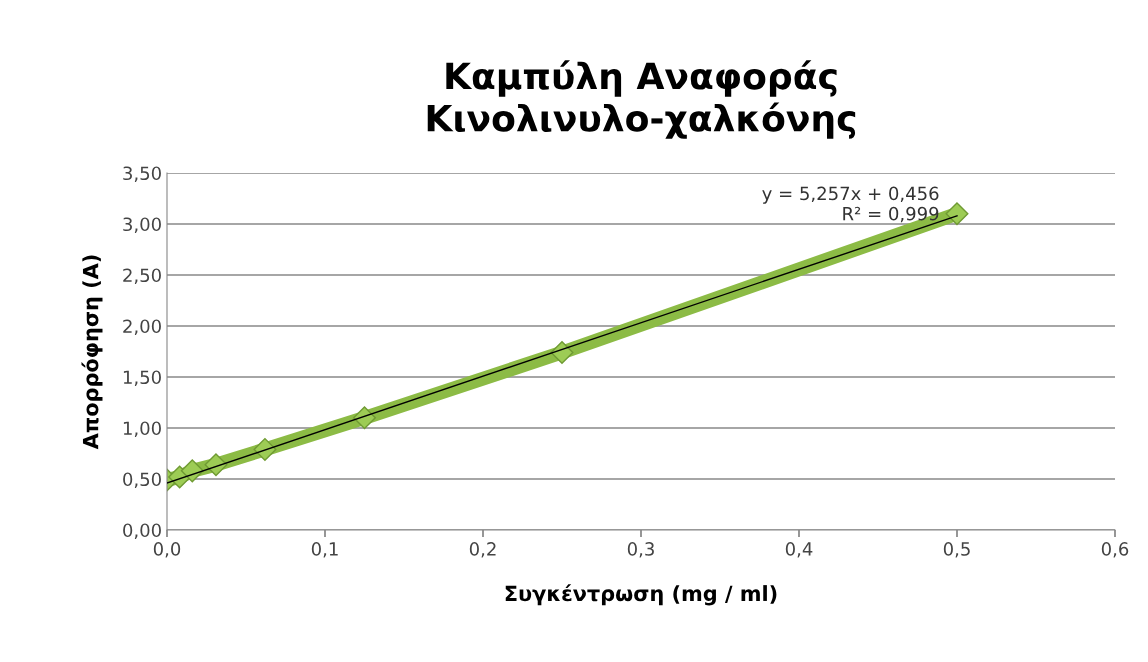  I want to click on x-tick-label: 0,5, so click(956, 550).